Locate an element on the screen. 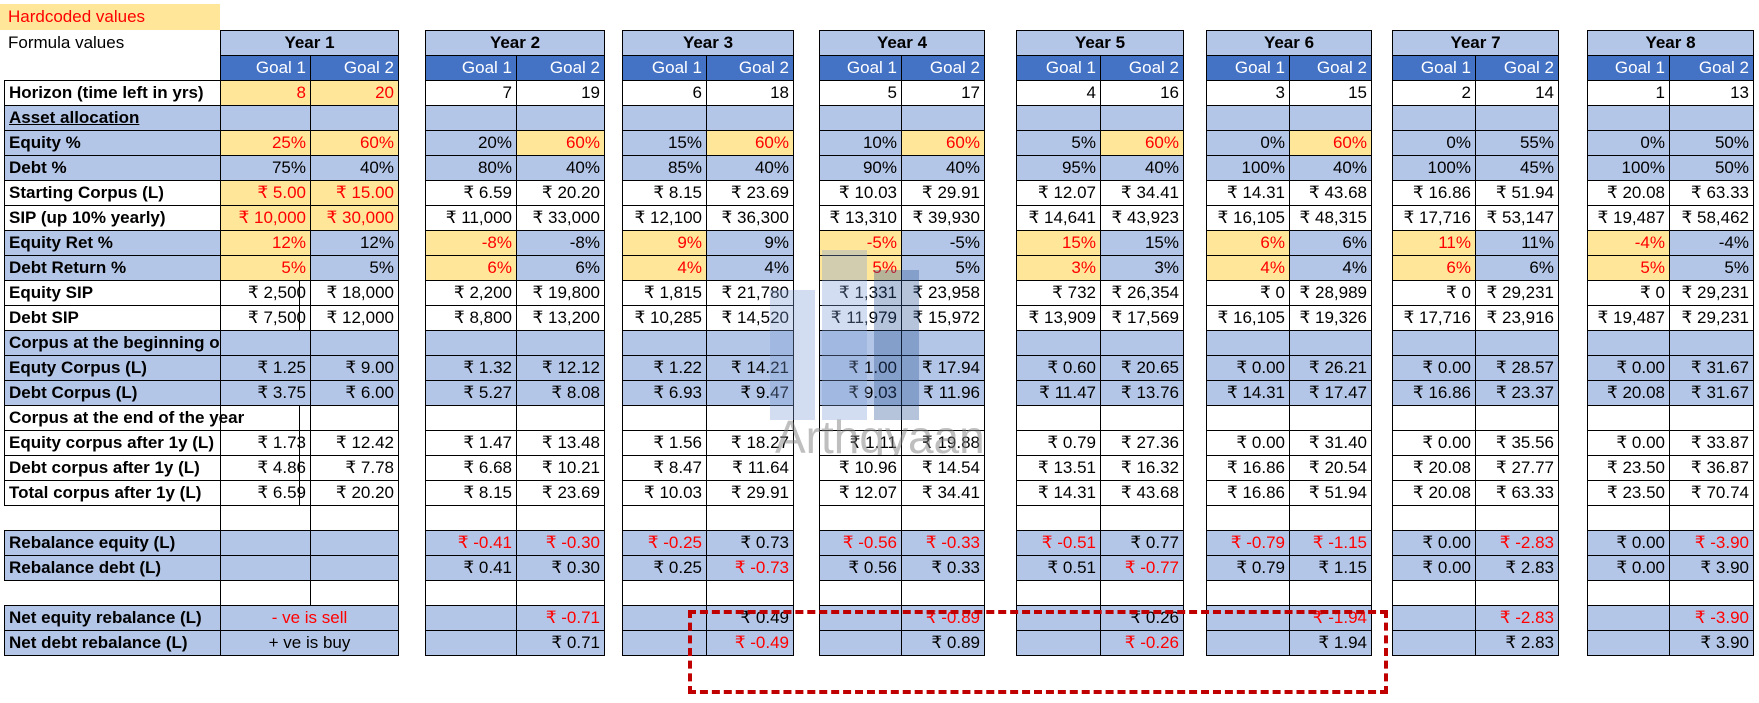 This screenshot has height=703, width=1759. cell-g2-row-11: ₹ 9.00 is located at coordinates (354, 368).